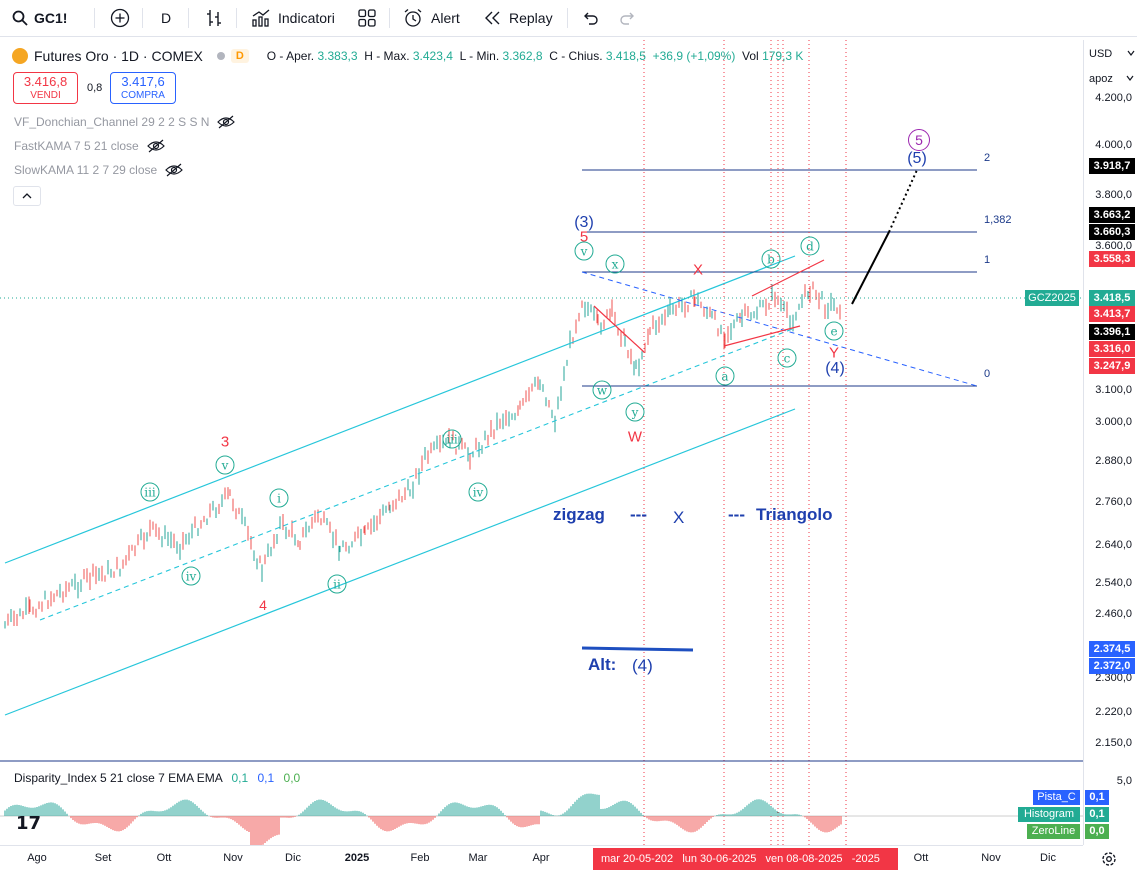 Image resolution: width=1137 pixels, height=878 pixels. What do you see at coordinates (420, 858) in the screenshot?
I see `time-label: Feb` at bounding box center [420, 858].